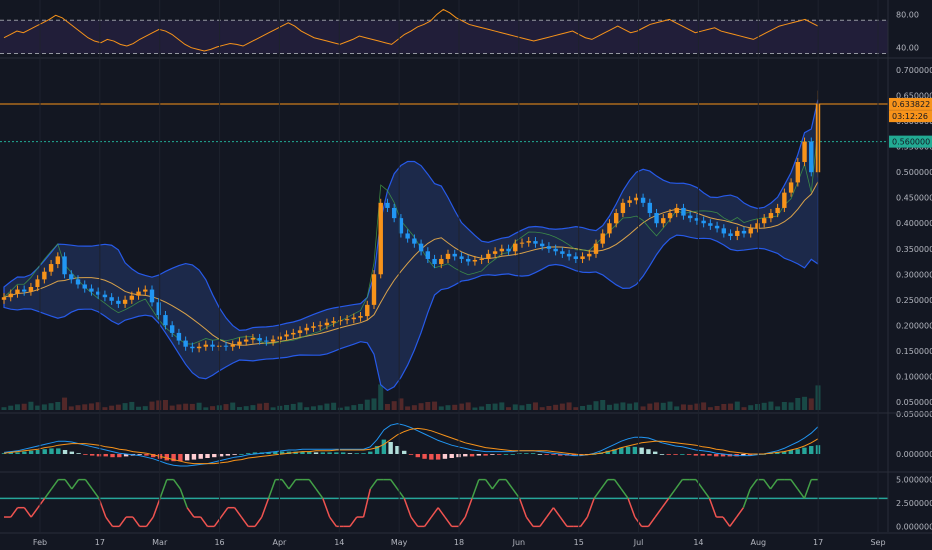 The width and height of the screenshot is (932, 550). Describe the element at coordinates (160, 542) in the screenshot. I see `time-tick-label: Mar` at that location.